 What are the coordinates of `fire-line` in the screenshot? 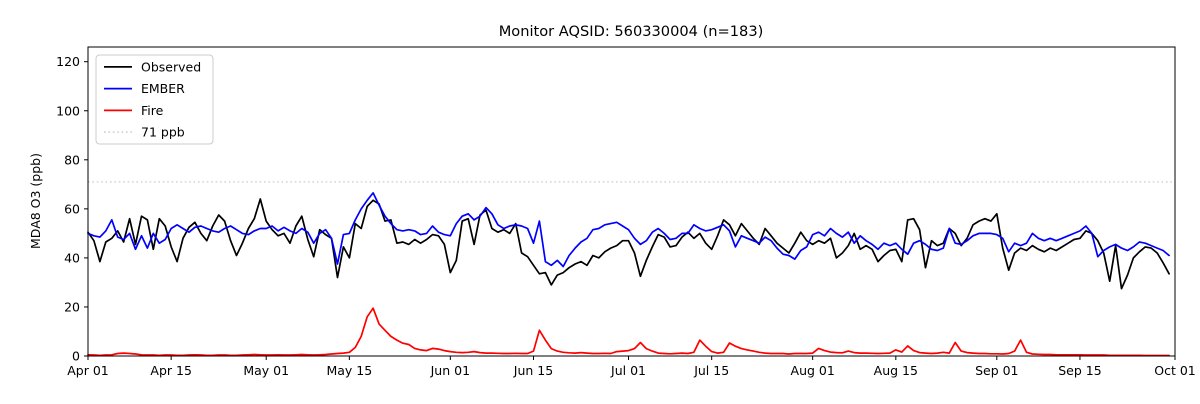 It's located at (628, 332).